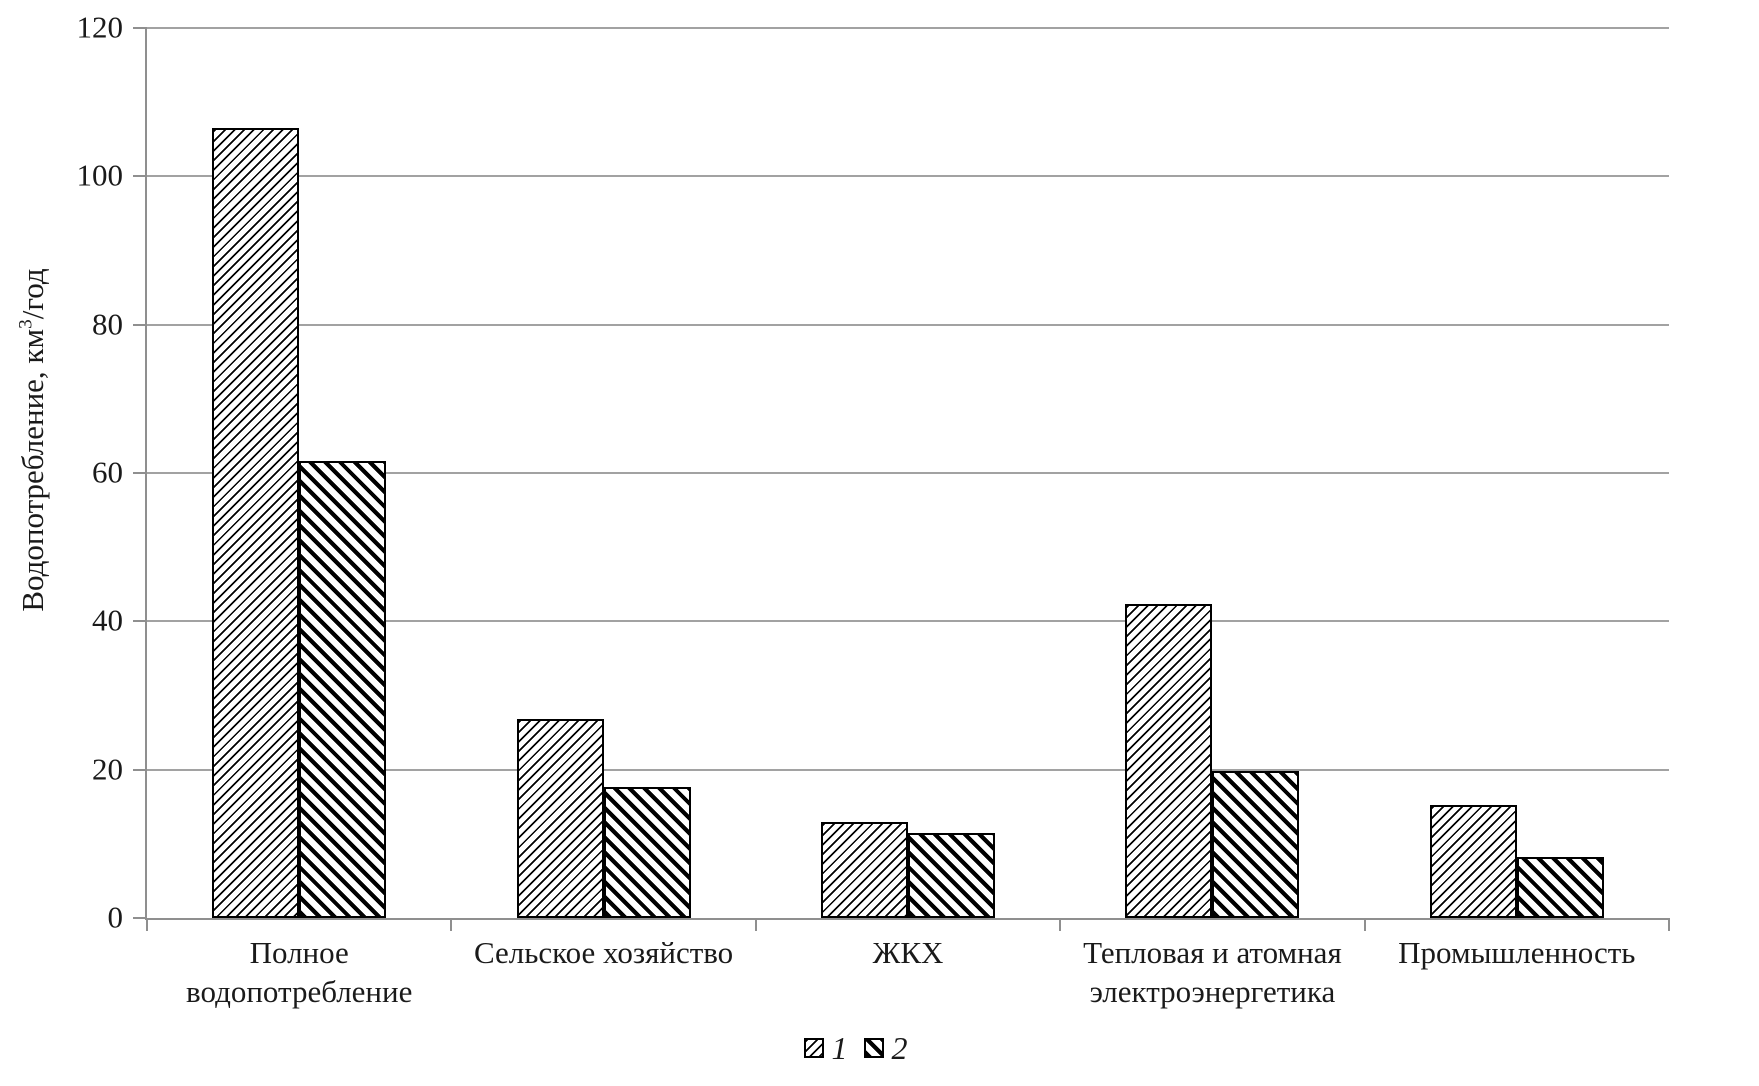  What do you see at coordinates (885, 1048) in the screenshot?
I see `legend-item-series-2: 2` at bounding box center [885, 1048].